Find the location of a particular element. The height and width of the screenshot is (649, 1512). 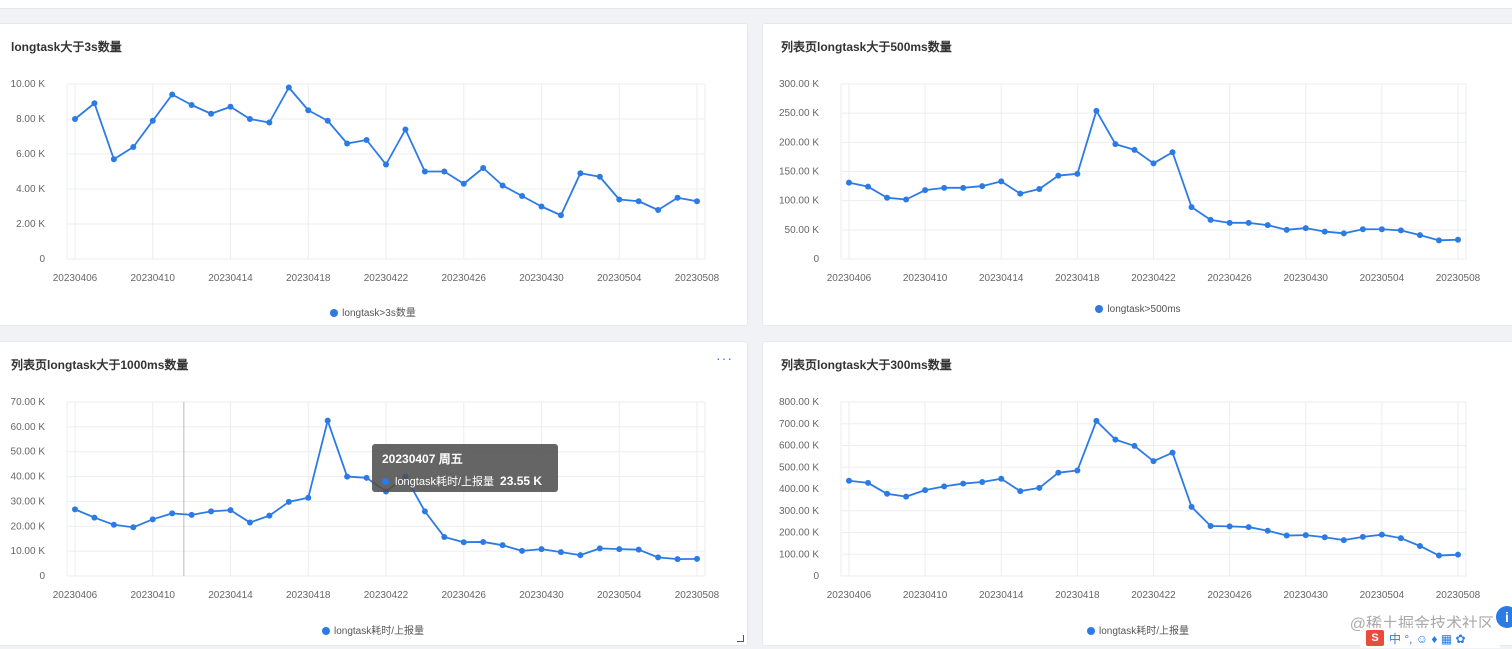

x-tick-label: 20230426 is located at coordinates (1229, 595).